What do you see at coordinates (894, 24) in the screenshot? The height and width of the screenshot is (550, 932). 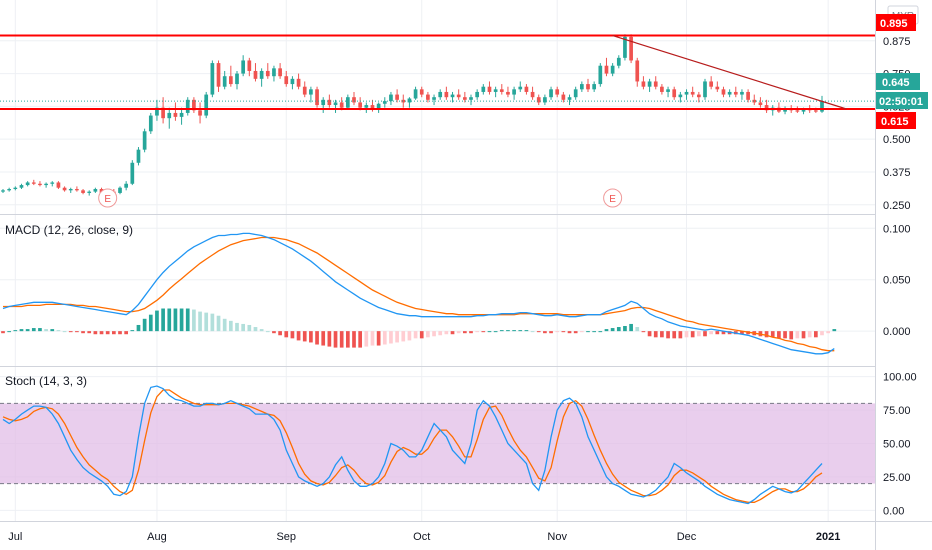 I see `top-line-tag-text: 0.895` at bounding box center [894, 24].